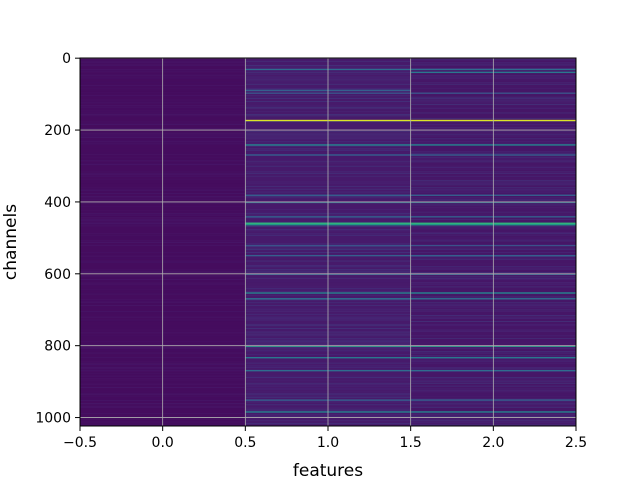 This screenshot has height=480, width=640. Describe the element at coordinates (328, 470) in the screenshot. I see `x-axis-label: features` at that location.